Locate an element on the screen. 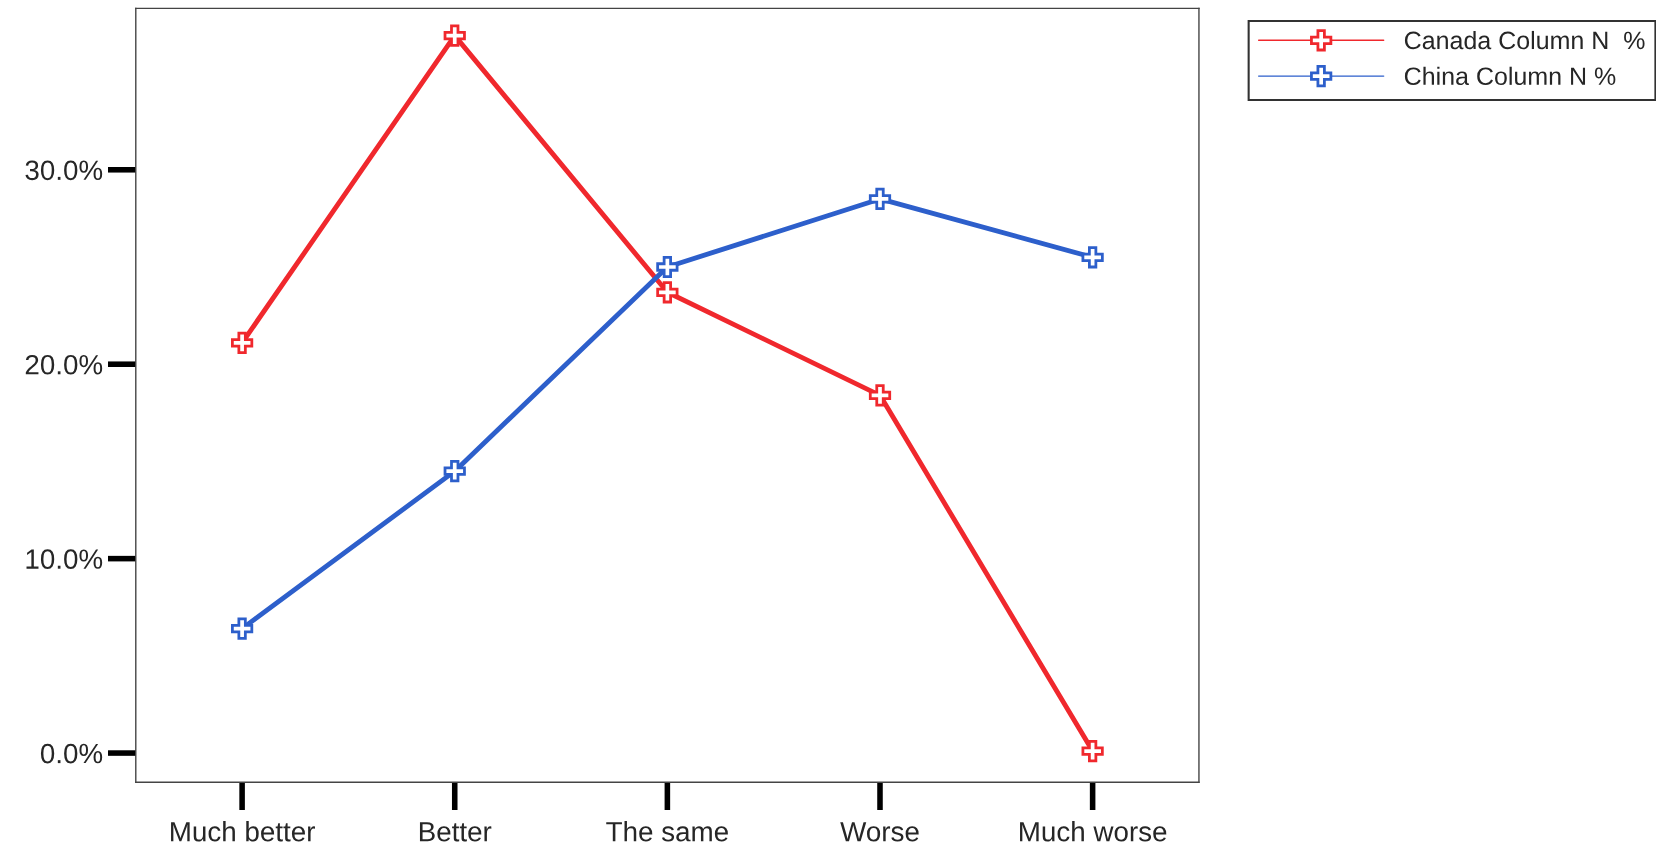 The height and width of the screenshot is (842, 1656). x-tick-label: The same is located at coordinates (667, 831).